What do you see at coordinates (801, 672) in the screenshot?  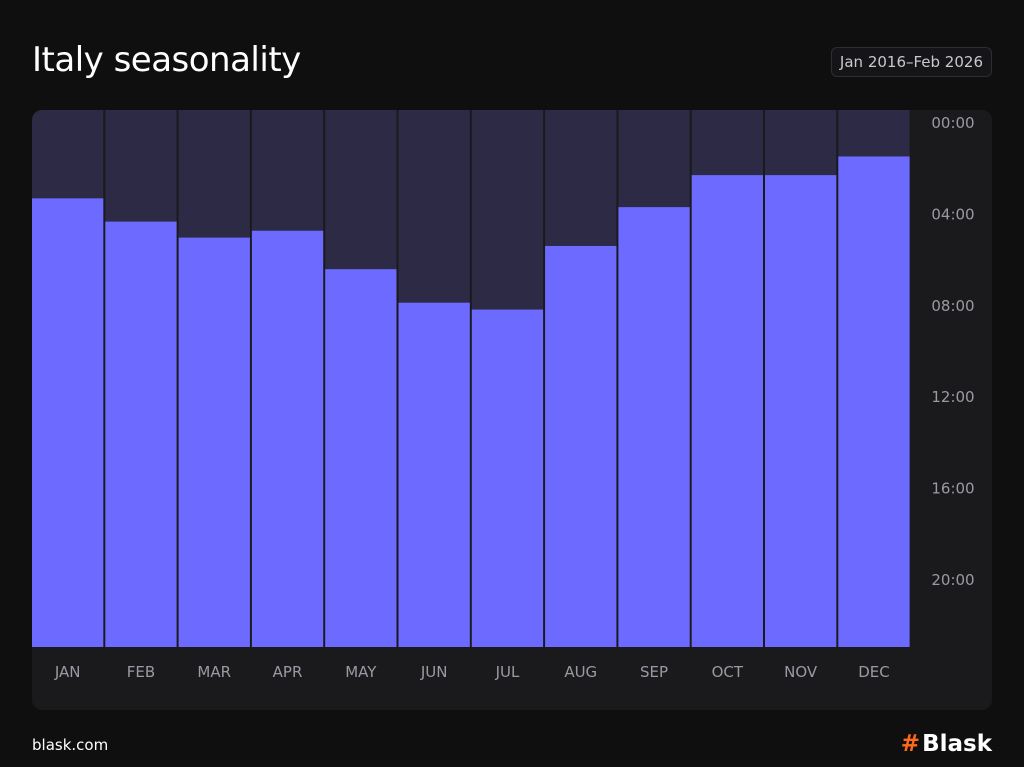 I see `x-tick-label-nov: NOV` at bounding box center [801, 672].